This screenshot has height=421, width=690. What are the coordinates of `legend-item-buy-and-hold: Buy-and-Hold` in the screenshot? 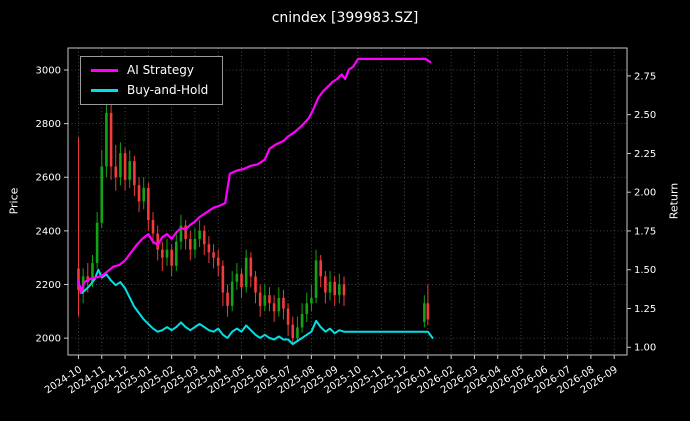 It's located at (149, 90).